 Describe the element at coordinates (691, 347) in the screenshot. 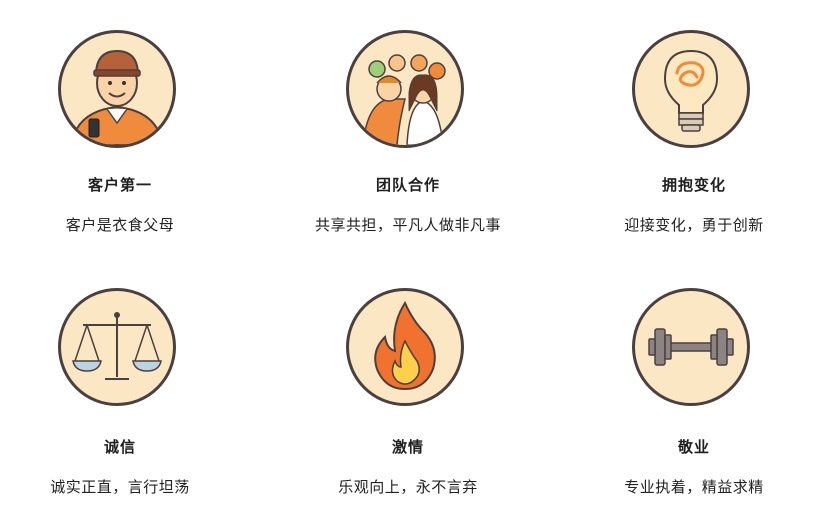

I see `dumbbell-icon` at that location.